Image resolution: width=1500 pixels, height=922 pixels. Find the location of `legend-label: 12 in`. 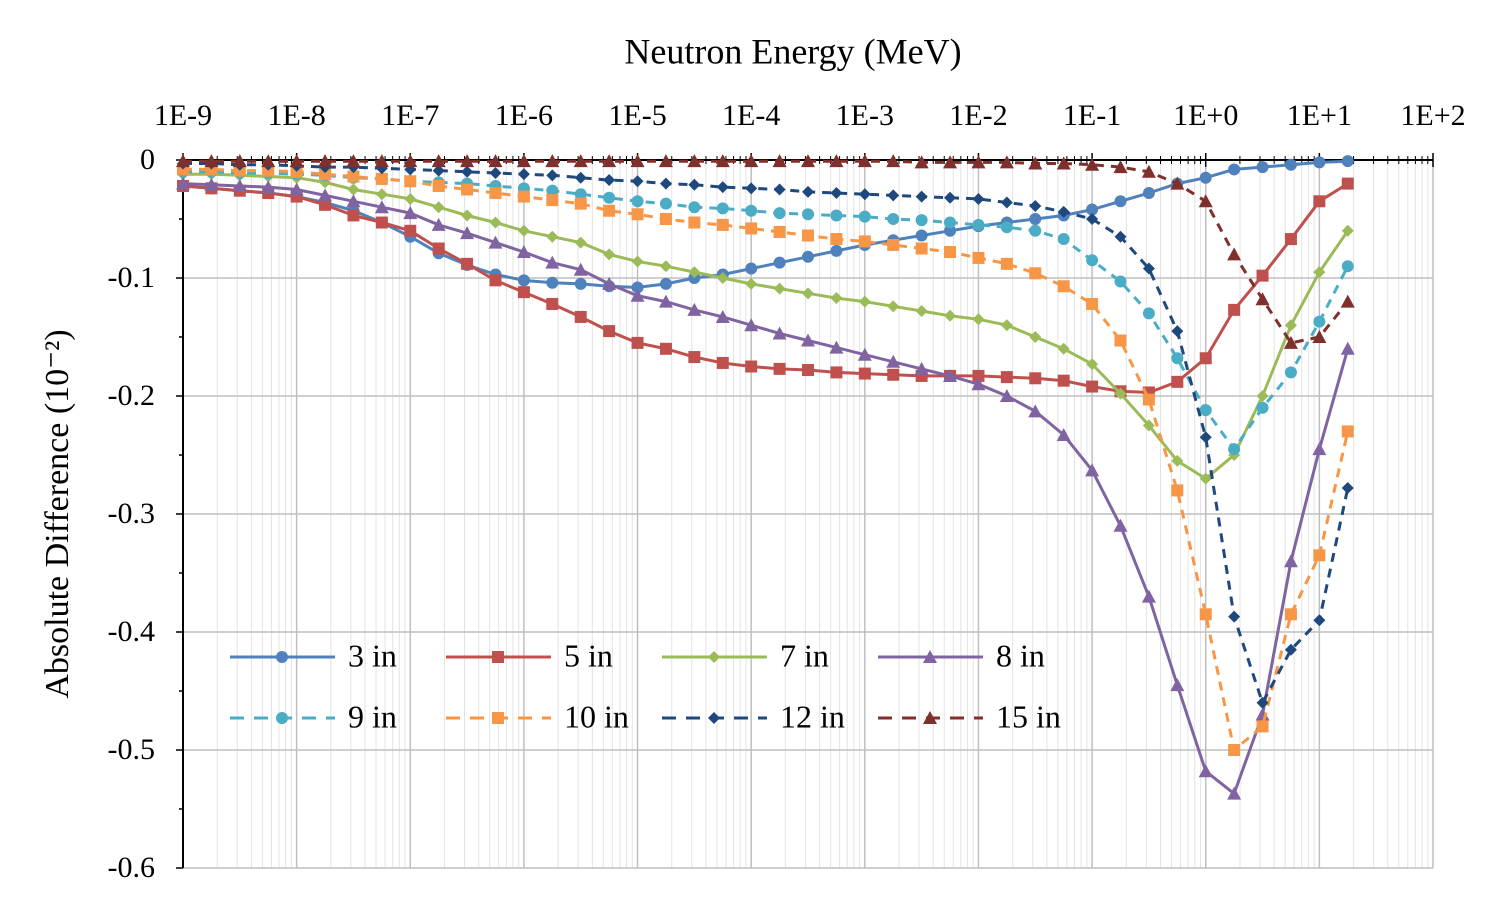

legend-label: 12 in is located at coordinates (812, 716).